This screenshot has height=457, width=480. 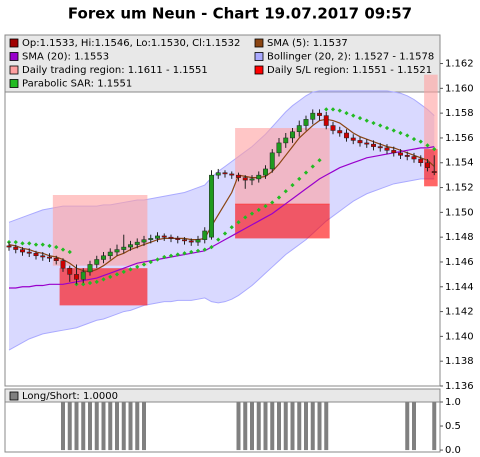 What do you see at coordinates (459, 386) in the screenshot?
I see `y-tick-label: 1.136` at bounding box center [459, 386].